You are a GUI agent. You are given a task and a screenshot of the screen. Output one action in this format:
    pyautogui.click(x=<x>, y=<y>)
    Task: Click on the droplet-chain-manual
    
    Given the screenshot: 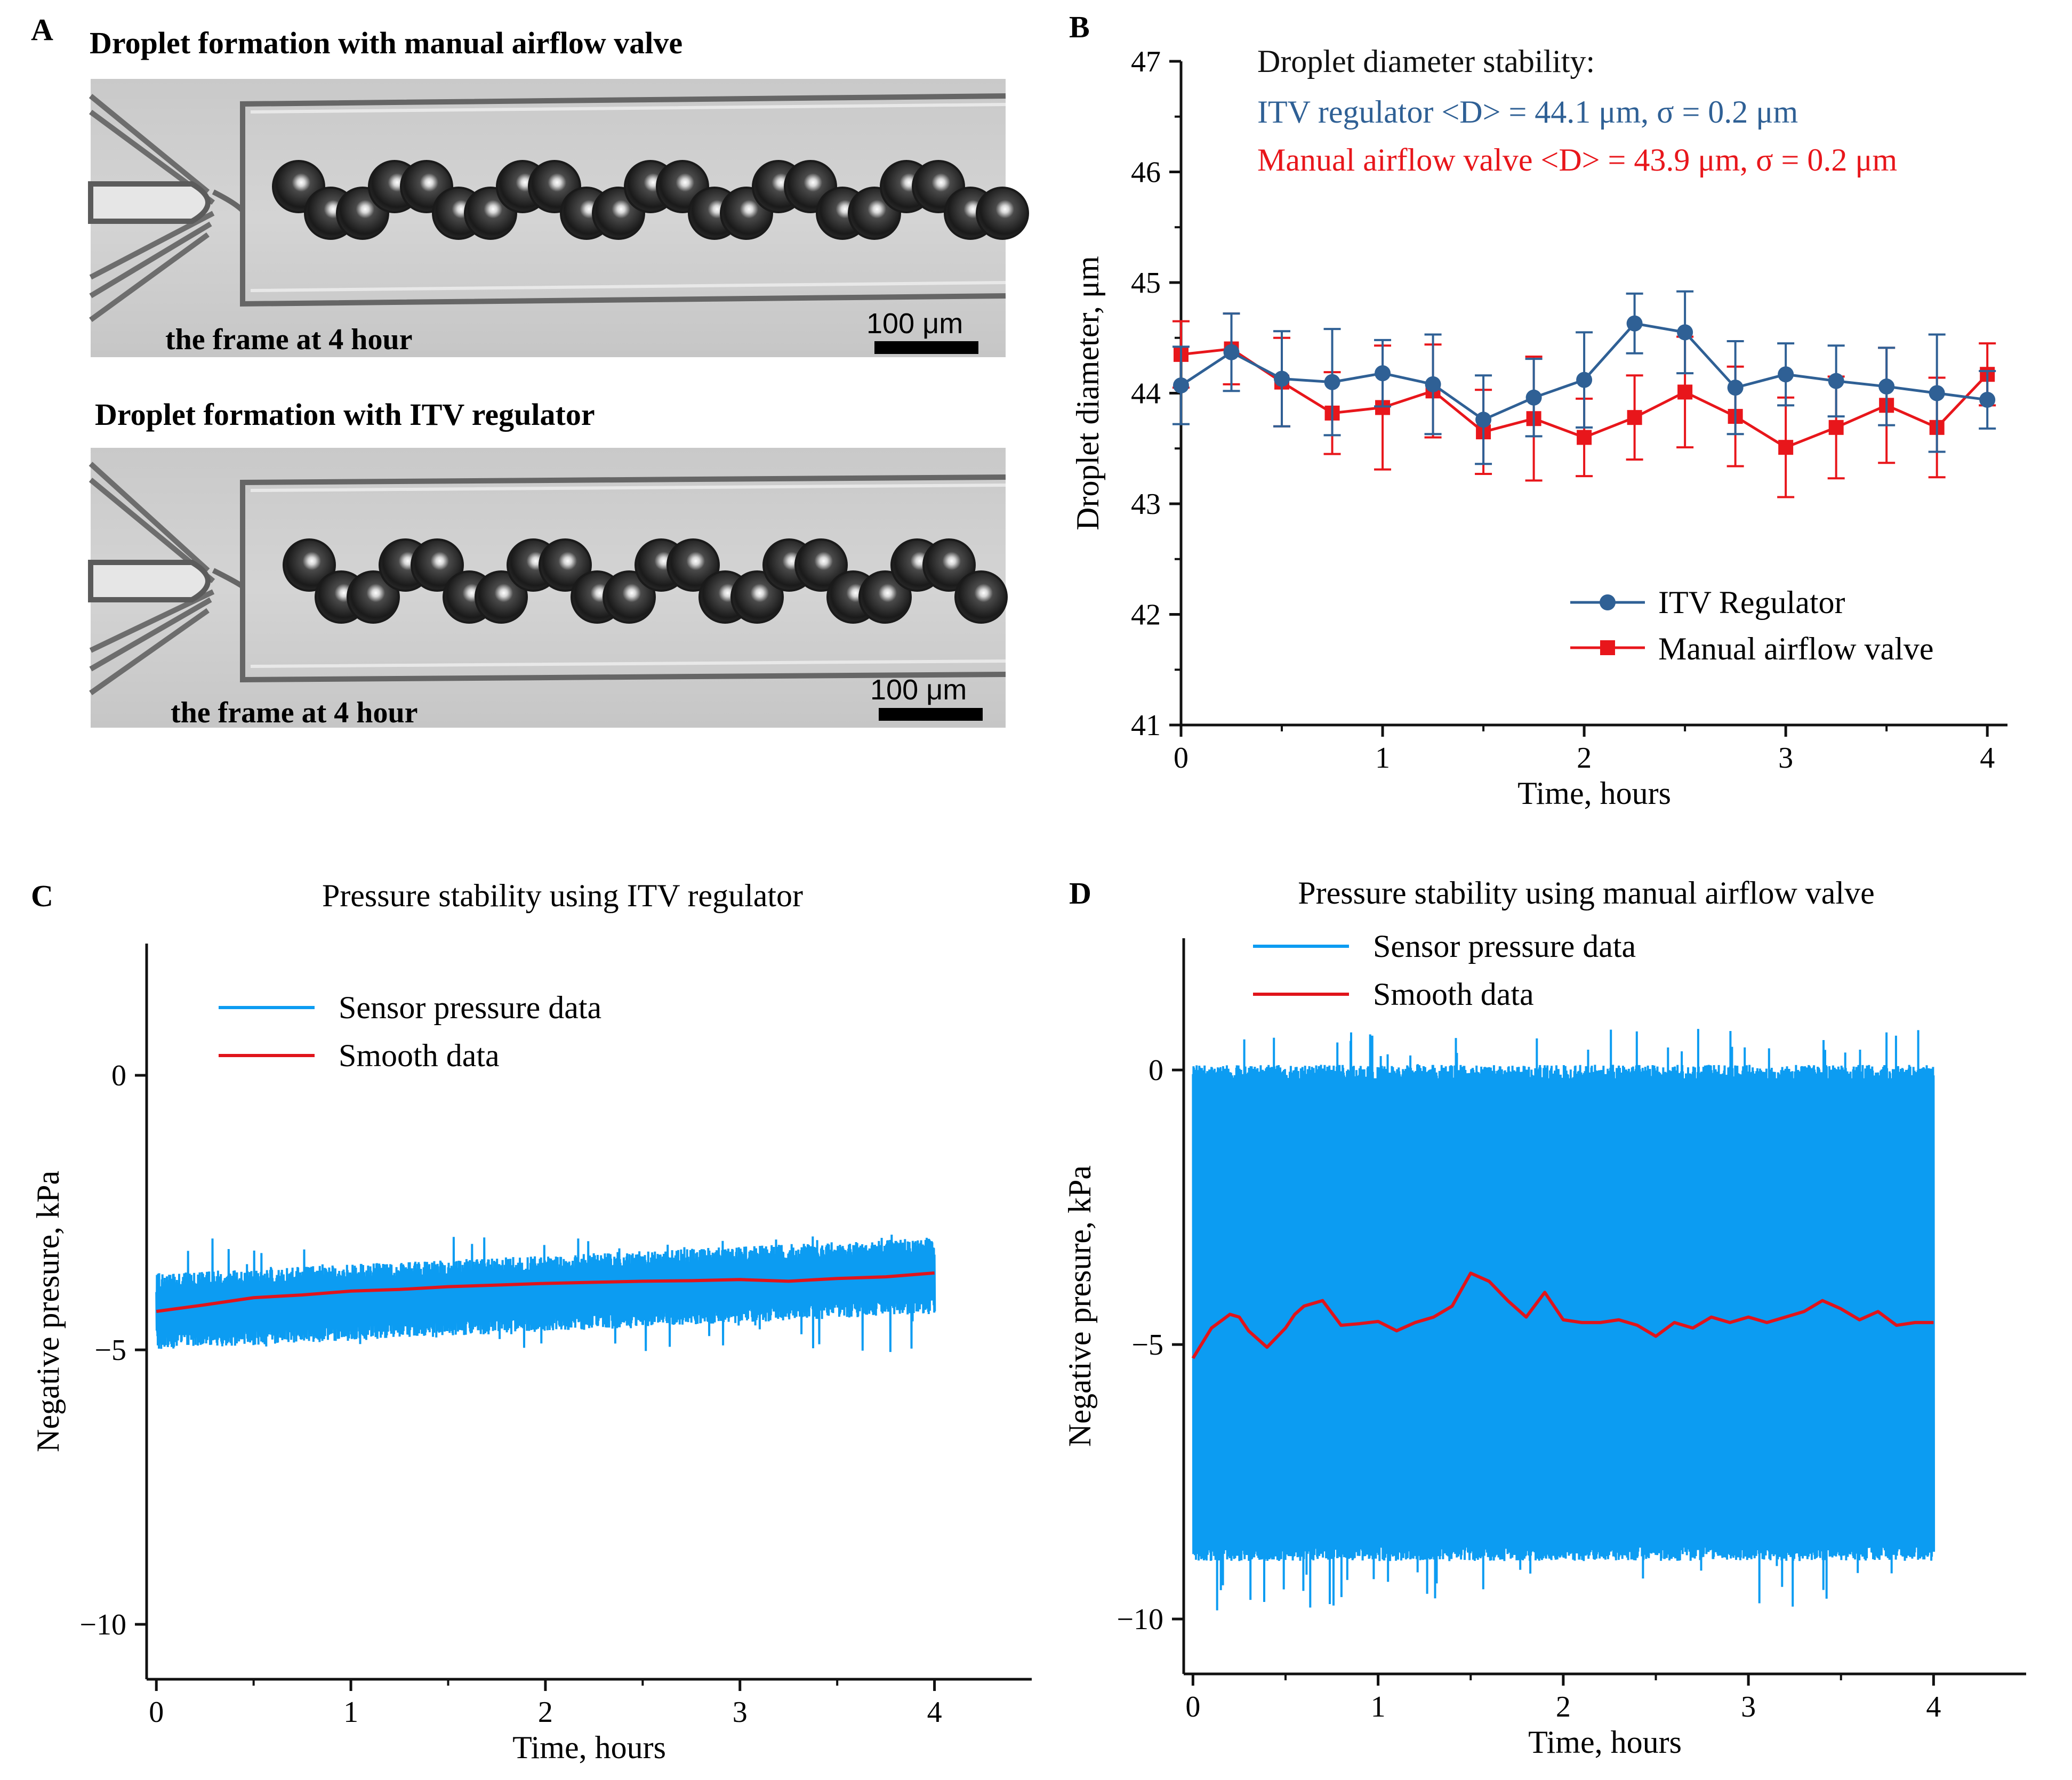 What is the action you would take?
    pyautogui.click(x=650, y=200)
    